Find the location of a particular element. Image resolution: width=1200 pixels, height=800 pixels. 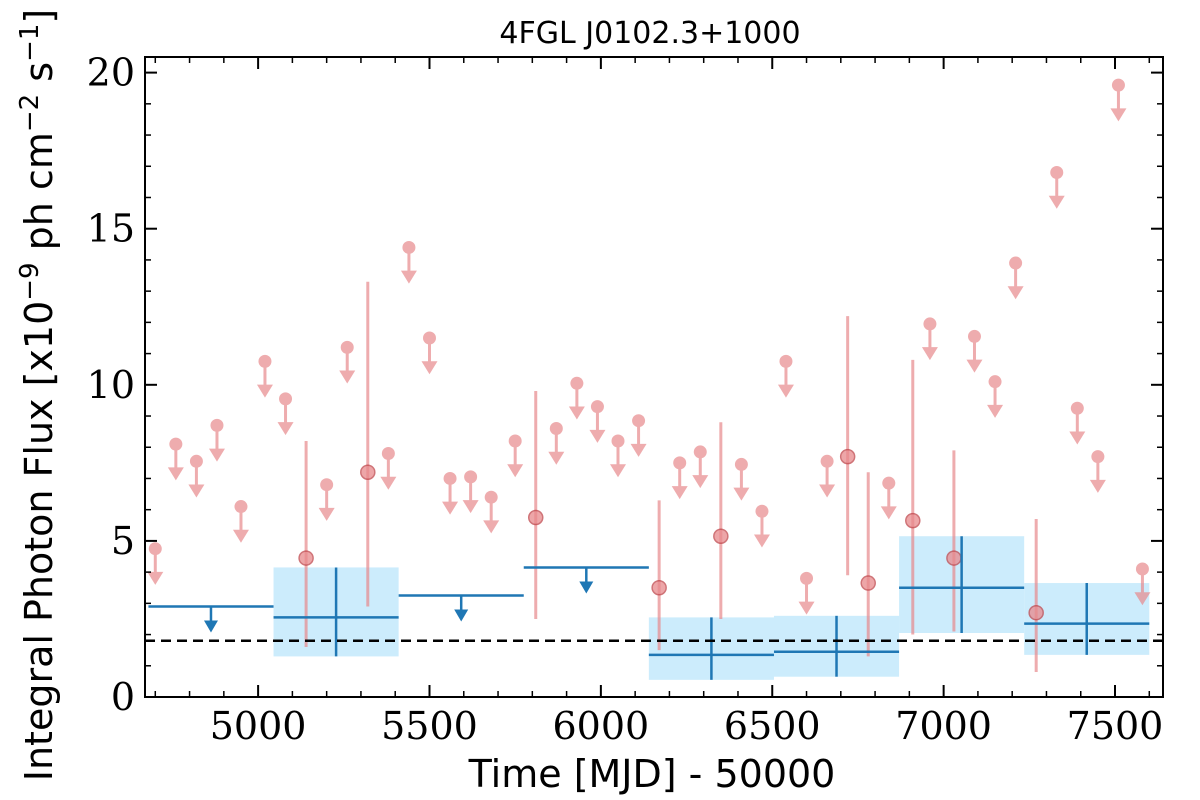

y-axis-label-exponent-3: −1 is located at coordinates (30, 43).